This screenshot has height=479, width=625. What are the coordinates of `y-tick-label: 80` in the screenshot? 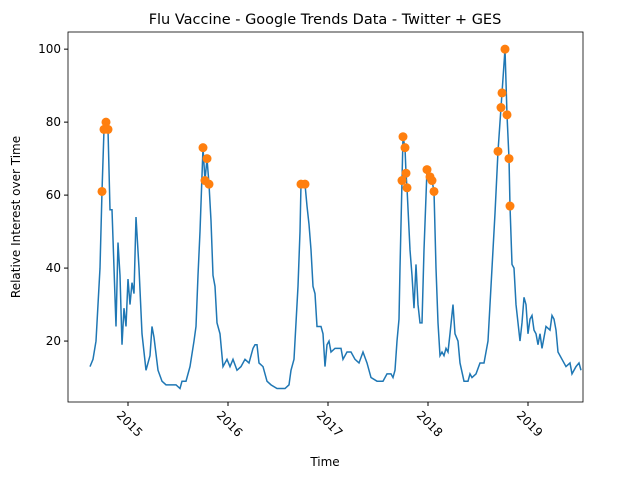 It's located at (53, 122).